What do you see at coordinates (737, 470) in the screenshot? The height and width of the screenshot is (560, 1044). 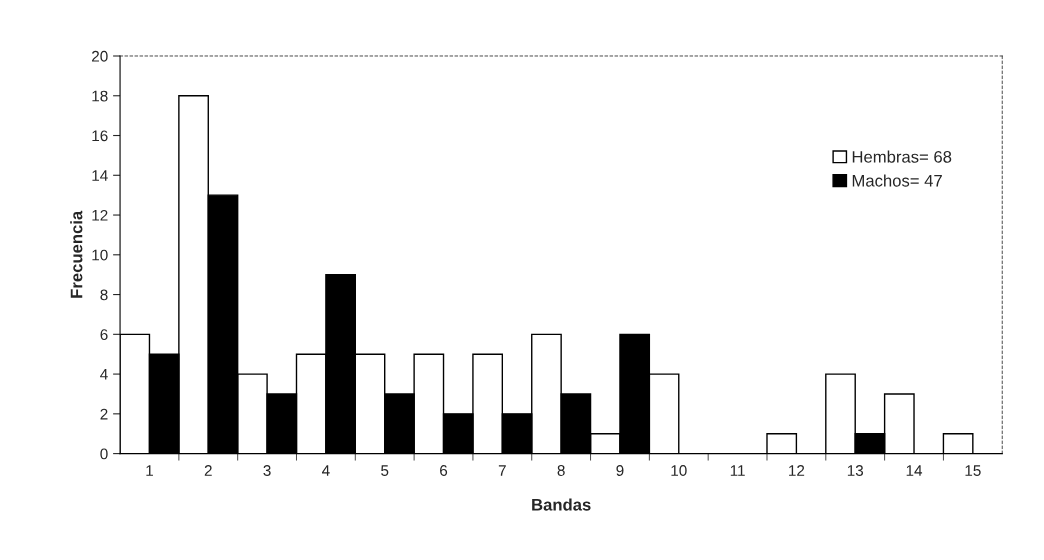 I see `x-tick-label: 11` at bounding box center [737, 470].